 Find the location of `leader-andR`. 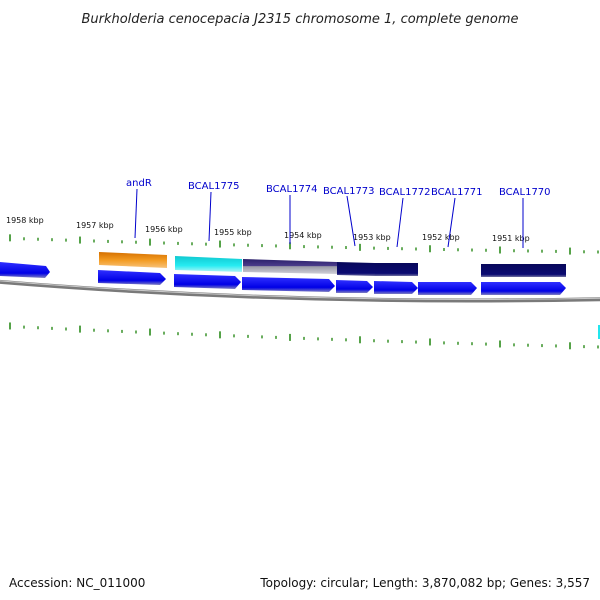

leader-andR is located at coordinates (136, 213).